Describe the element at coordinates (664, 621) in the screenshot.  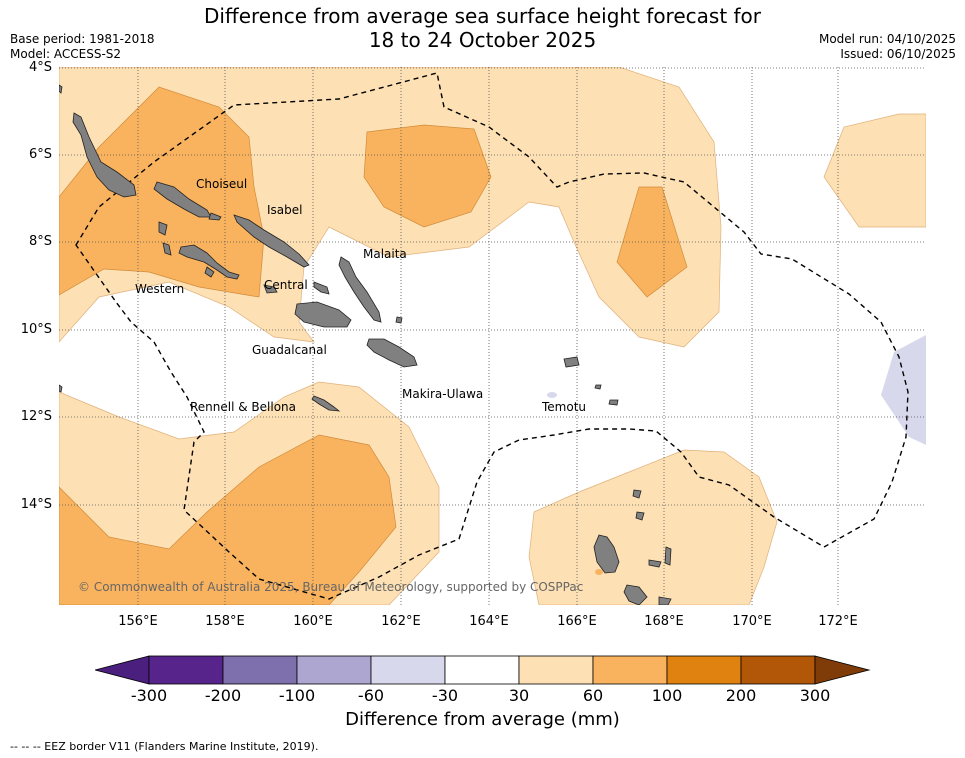
I see `lon-label-168e: 168°E` at that location.